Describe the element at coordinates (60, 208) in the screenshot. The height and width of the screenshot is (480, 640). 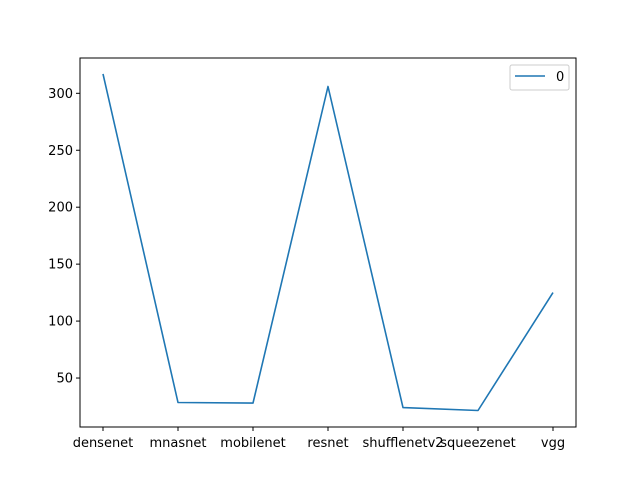
I see `y-tick-label: 200` at that location.